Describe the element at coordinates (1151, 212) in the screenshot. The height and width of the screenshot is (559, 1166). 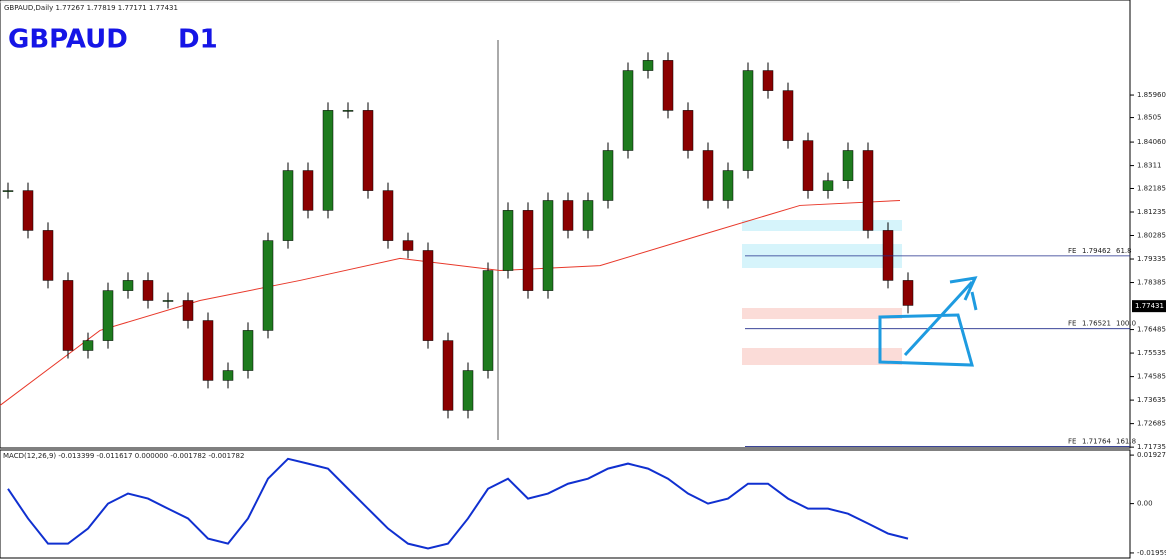
I see `y-tick-label: 1.81235` at that location.